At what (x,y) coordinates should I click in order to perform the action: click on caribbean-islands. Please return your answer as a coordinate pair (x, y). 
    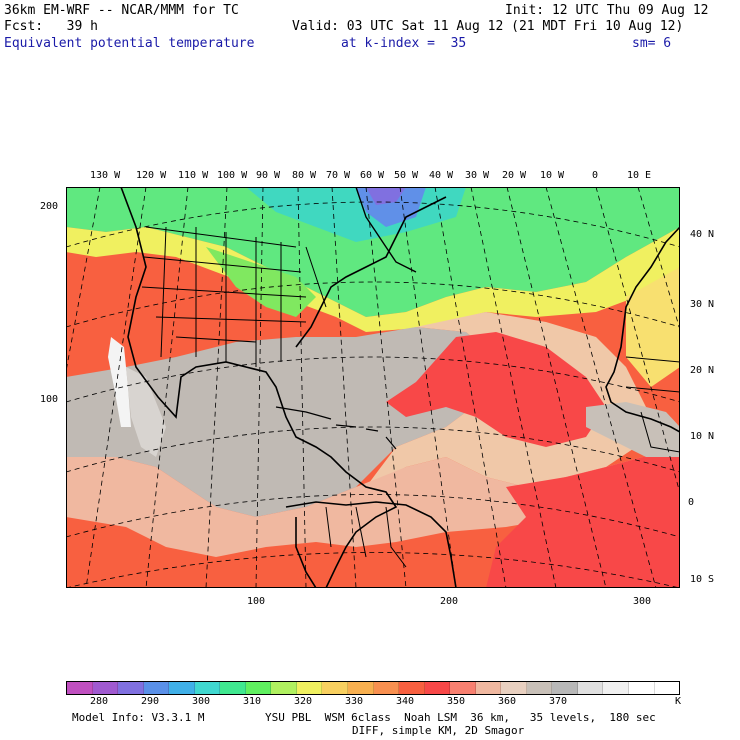
    Looking at the image, I should click on (336, 428).